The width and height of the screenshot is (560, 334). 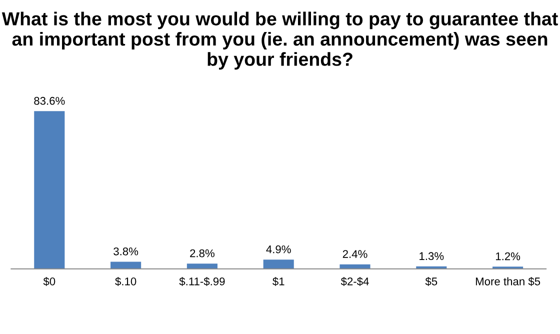 What do you see at coordinates (431, 281) in the screenshot?
I see `x-tick-label: $5` at bounding box center [431, 281].